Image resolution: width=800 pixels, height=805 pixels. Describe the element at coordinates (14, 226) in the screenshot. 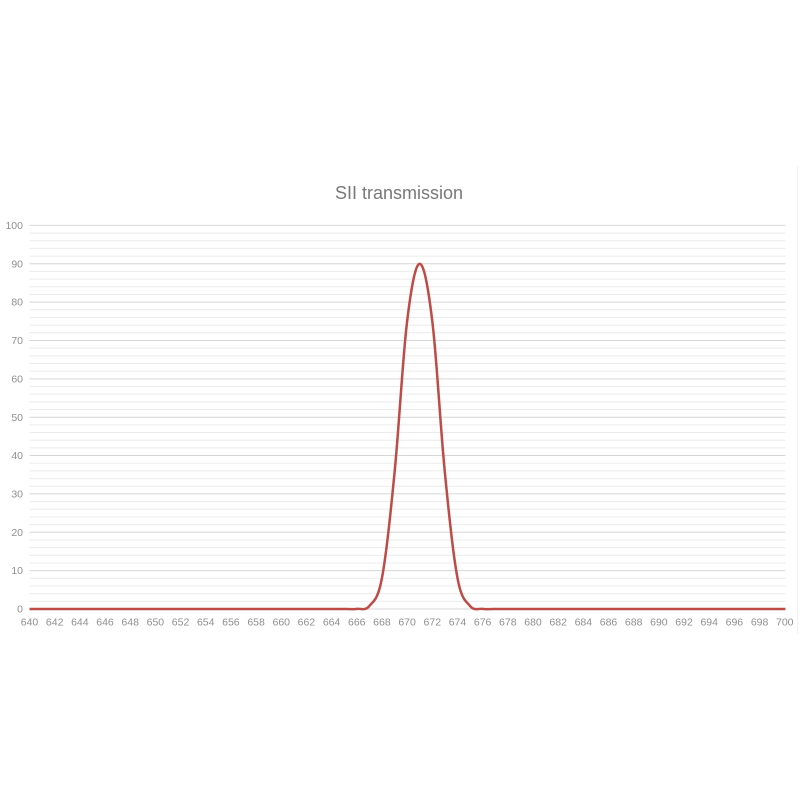

I see `svg-text: 100` at that location.